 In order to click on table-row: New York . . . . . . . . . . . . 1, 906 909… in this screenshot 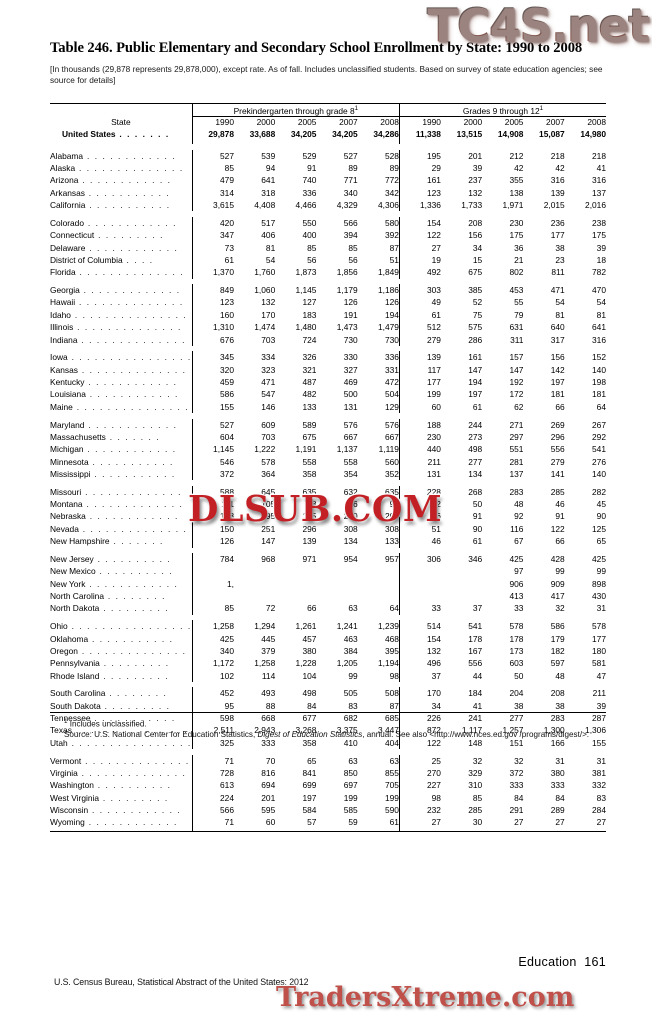, I will do `click(328, 584)`.